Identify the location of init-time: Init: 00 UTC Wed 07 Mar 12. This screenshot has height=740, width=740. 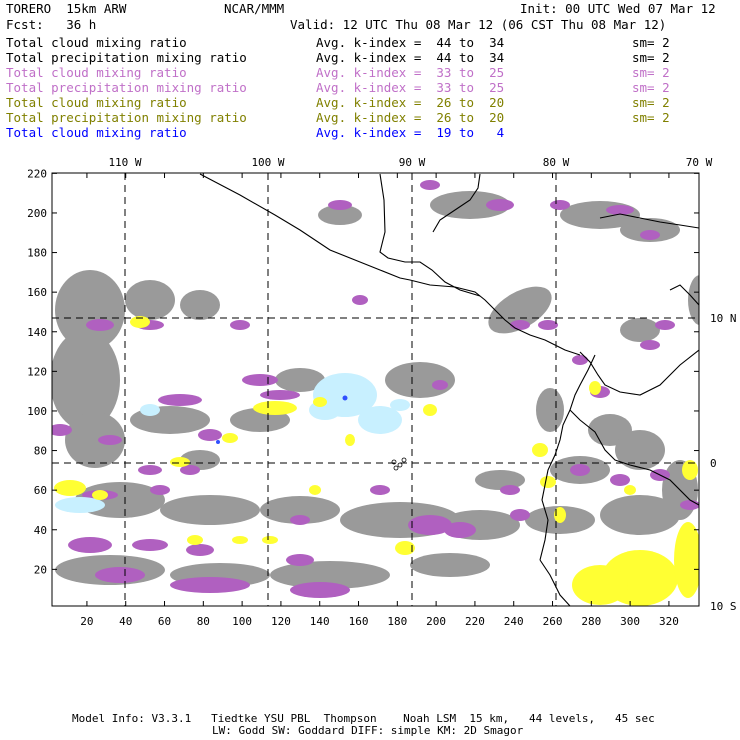
(618, 8).